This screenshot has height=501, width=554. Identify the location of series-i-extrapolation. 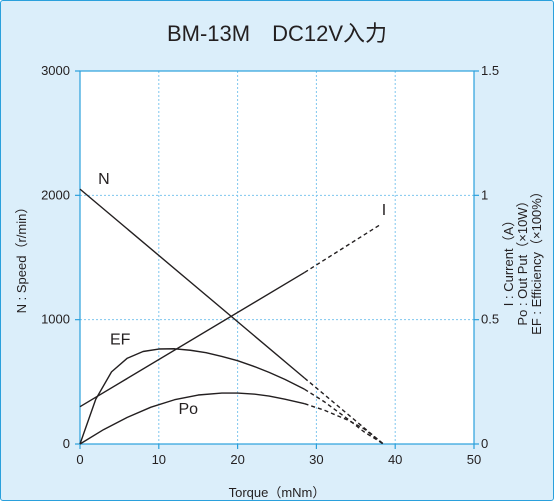
(342, 249).